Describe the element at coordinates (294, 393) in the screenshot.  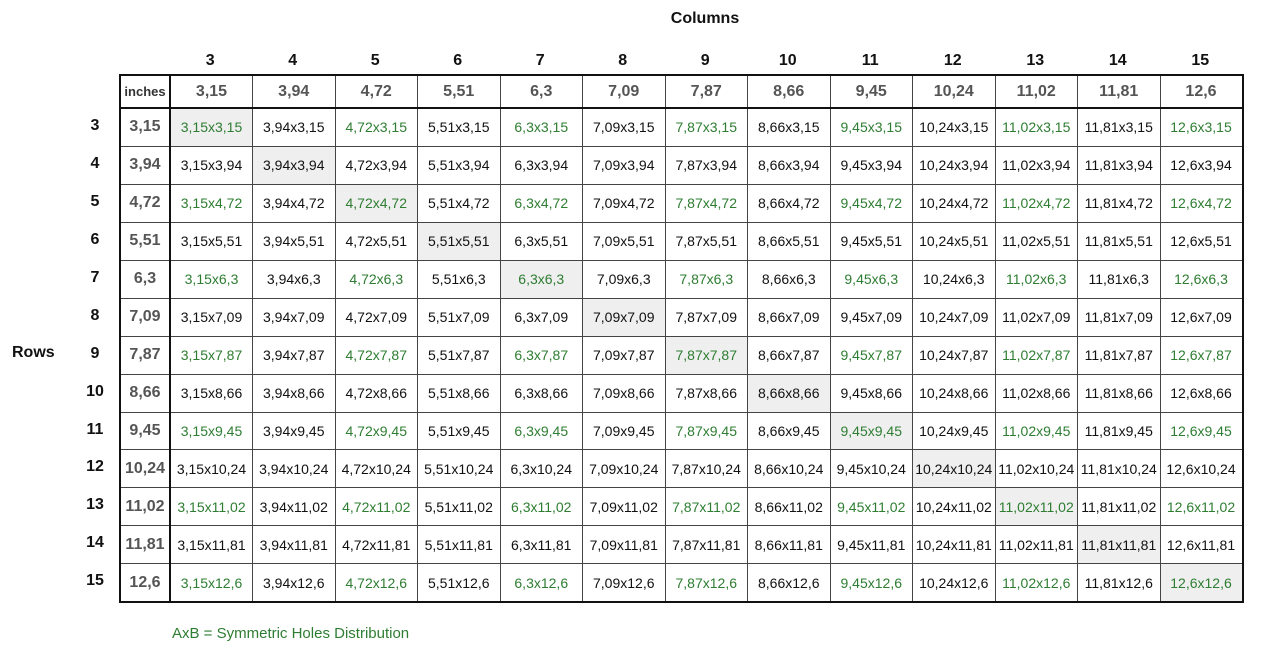
I see `size-cell: 3,94x8,66` at that location.